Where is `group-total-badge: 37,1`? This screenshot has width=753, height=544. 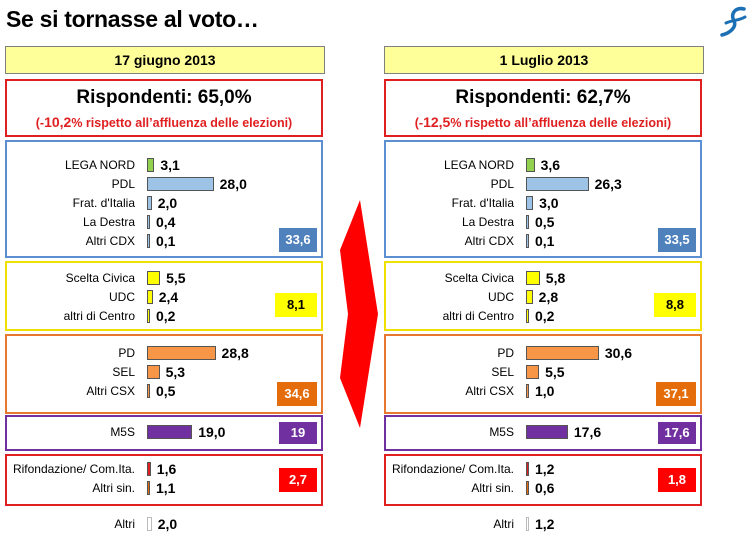
group-total-badge: 37,1 is located at coordinates (676, 394).